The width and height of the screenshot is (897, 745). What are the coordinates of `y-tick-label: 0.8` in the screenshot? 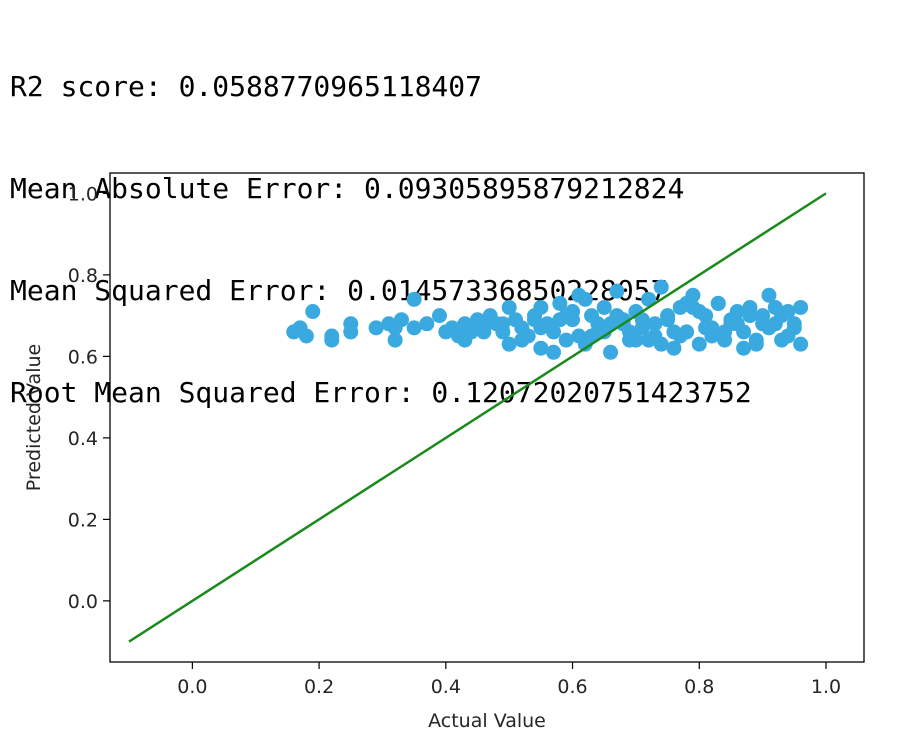 It's located at (83, 276).